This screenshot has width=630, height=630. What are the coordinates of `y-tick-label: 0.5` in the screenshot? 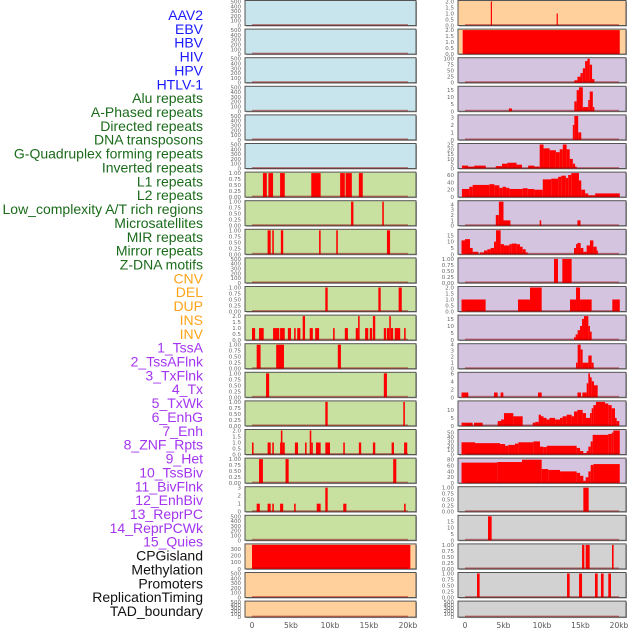 It's located at (449, 307).